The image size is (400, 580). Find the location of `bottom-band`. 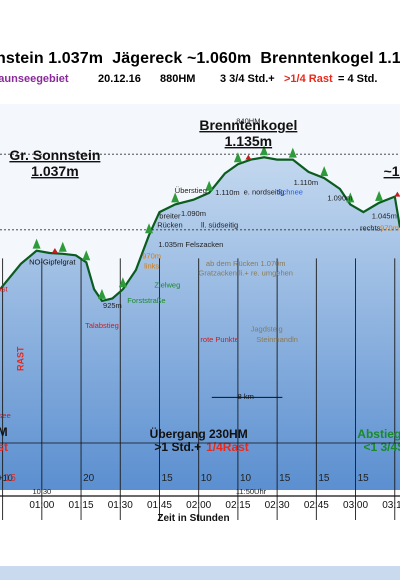

bottom-band is located at coordinates (200, 573).